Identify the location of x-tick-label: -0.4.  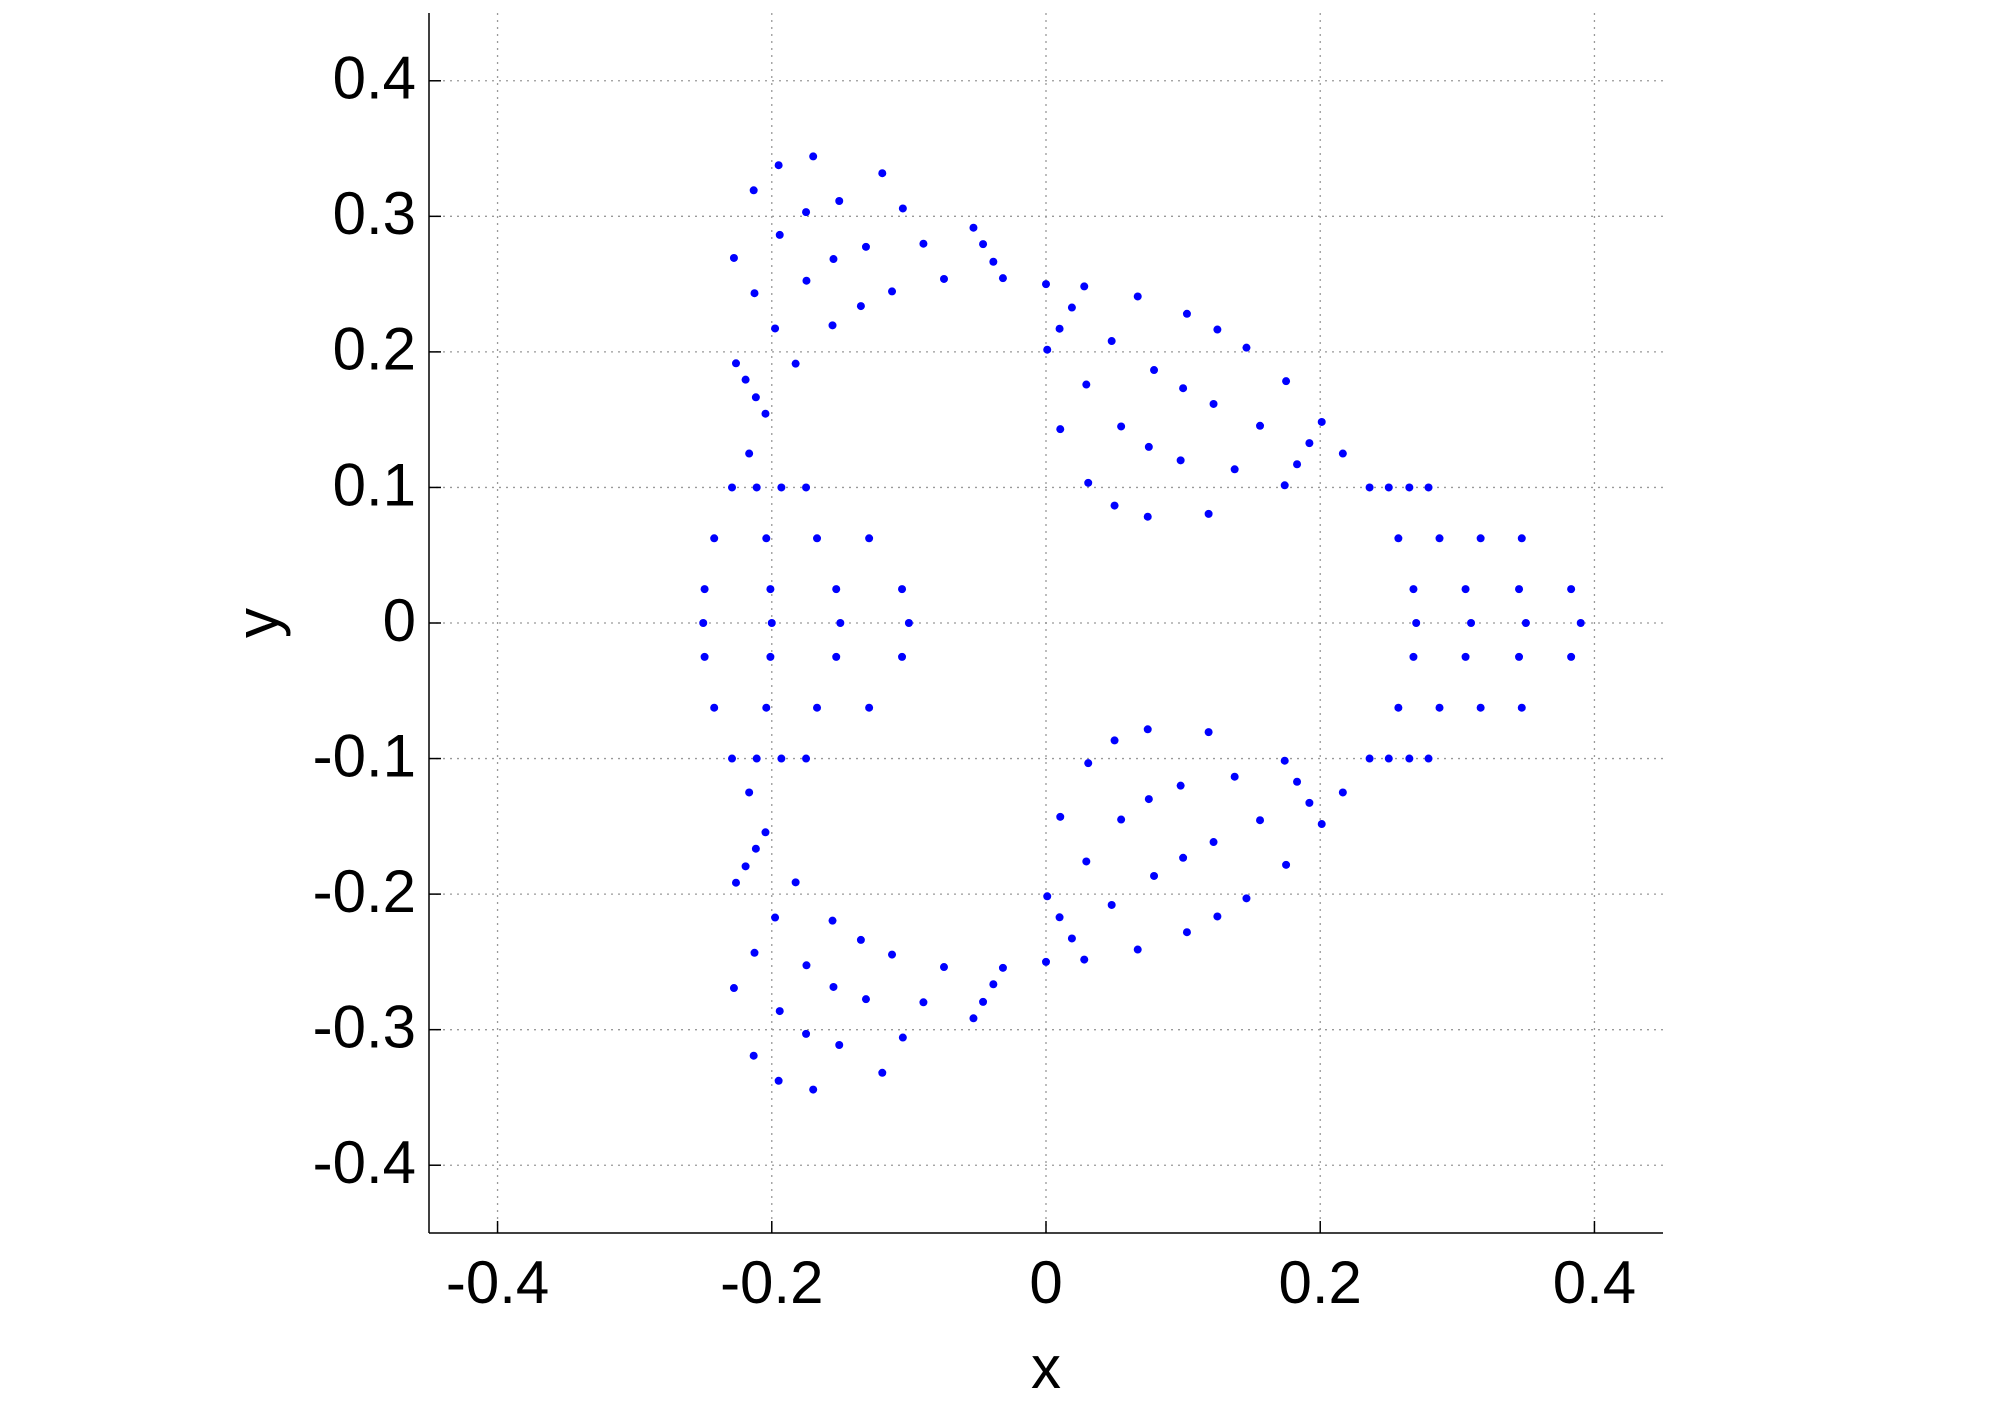
(497, 1282).